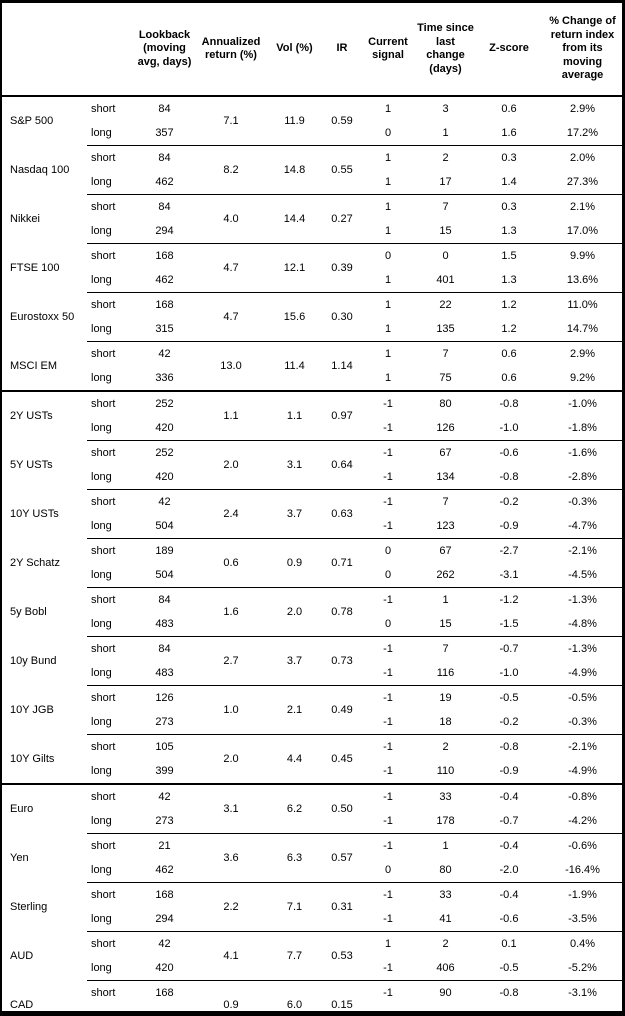  What do you see at coordinates (582, 894) in the screenshot?
I see `pct-change-value: -1.9%` at bounding box center [582, 894].